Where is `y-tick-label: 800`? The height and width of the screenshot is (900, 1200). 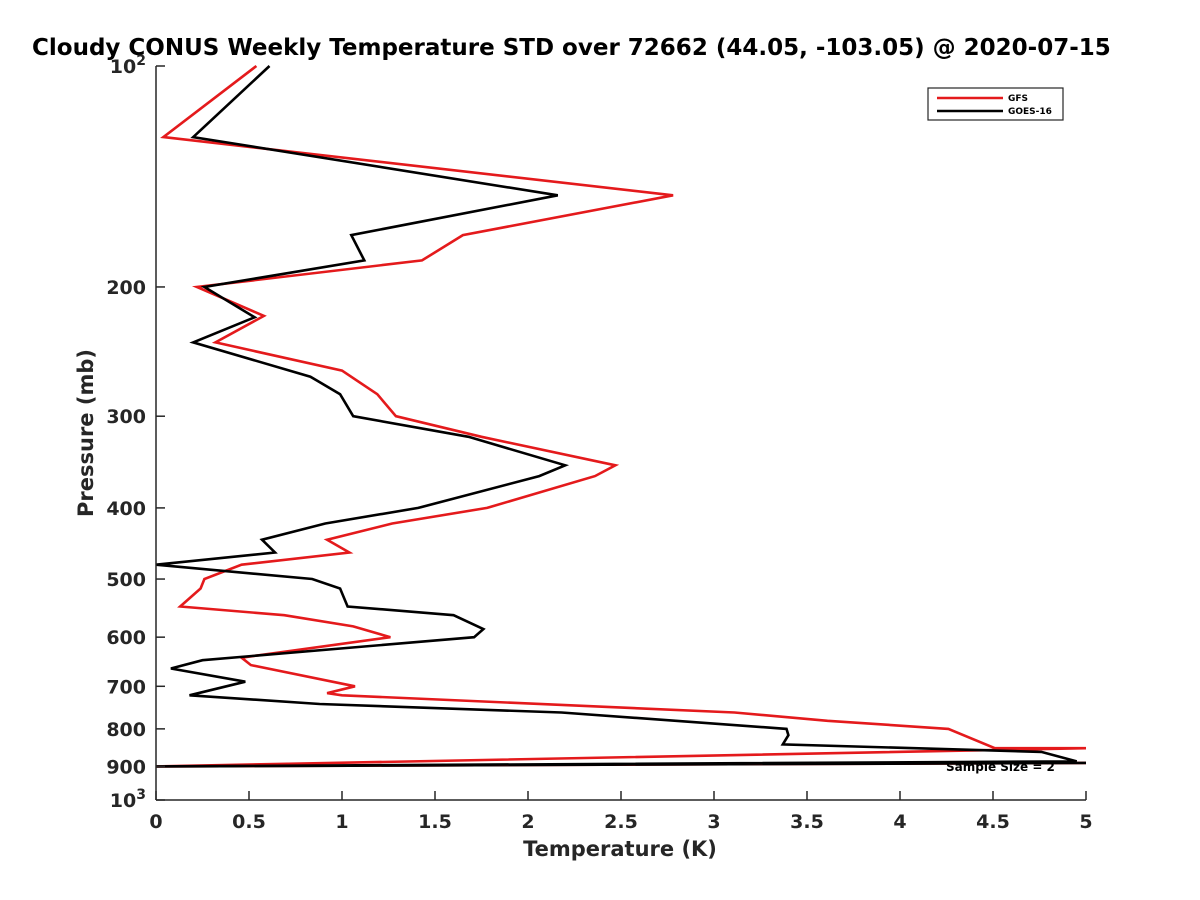
y-tick-label: 800 is located at coordinates (126, 730).